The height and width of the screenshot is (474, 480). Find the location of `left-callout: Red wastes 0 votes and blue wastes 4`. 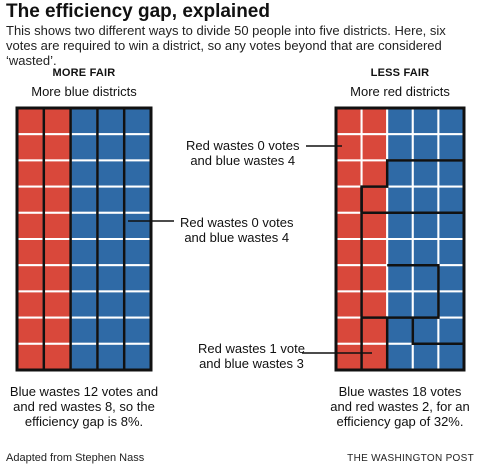

left-callout: Red wastes 0 votes and blue wastes 4 is located at coordinates (236, 230).